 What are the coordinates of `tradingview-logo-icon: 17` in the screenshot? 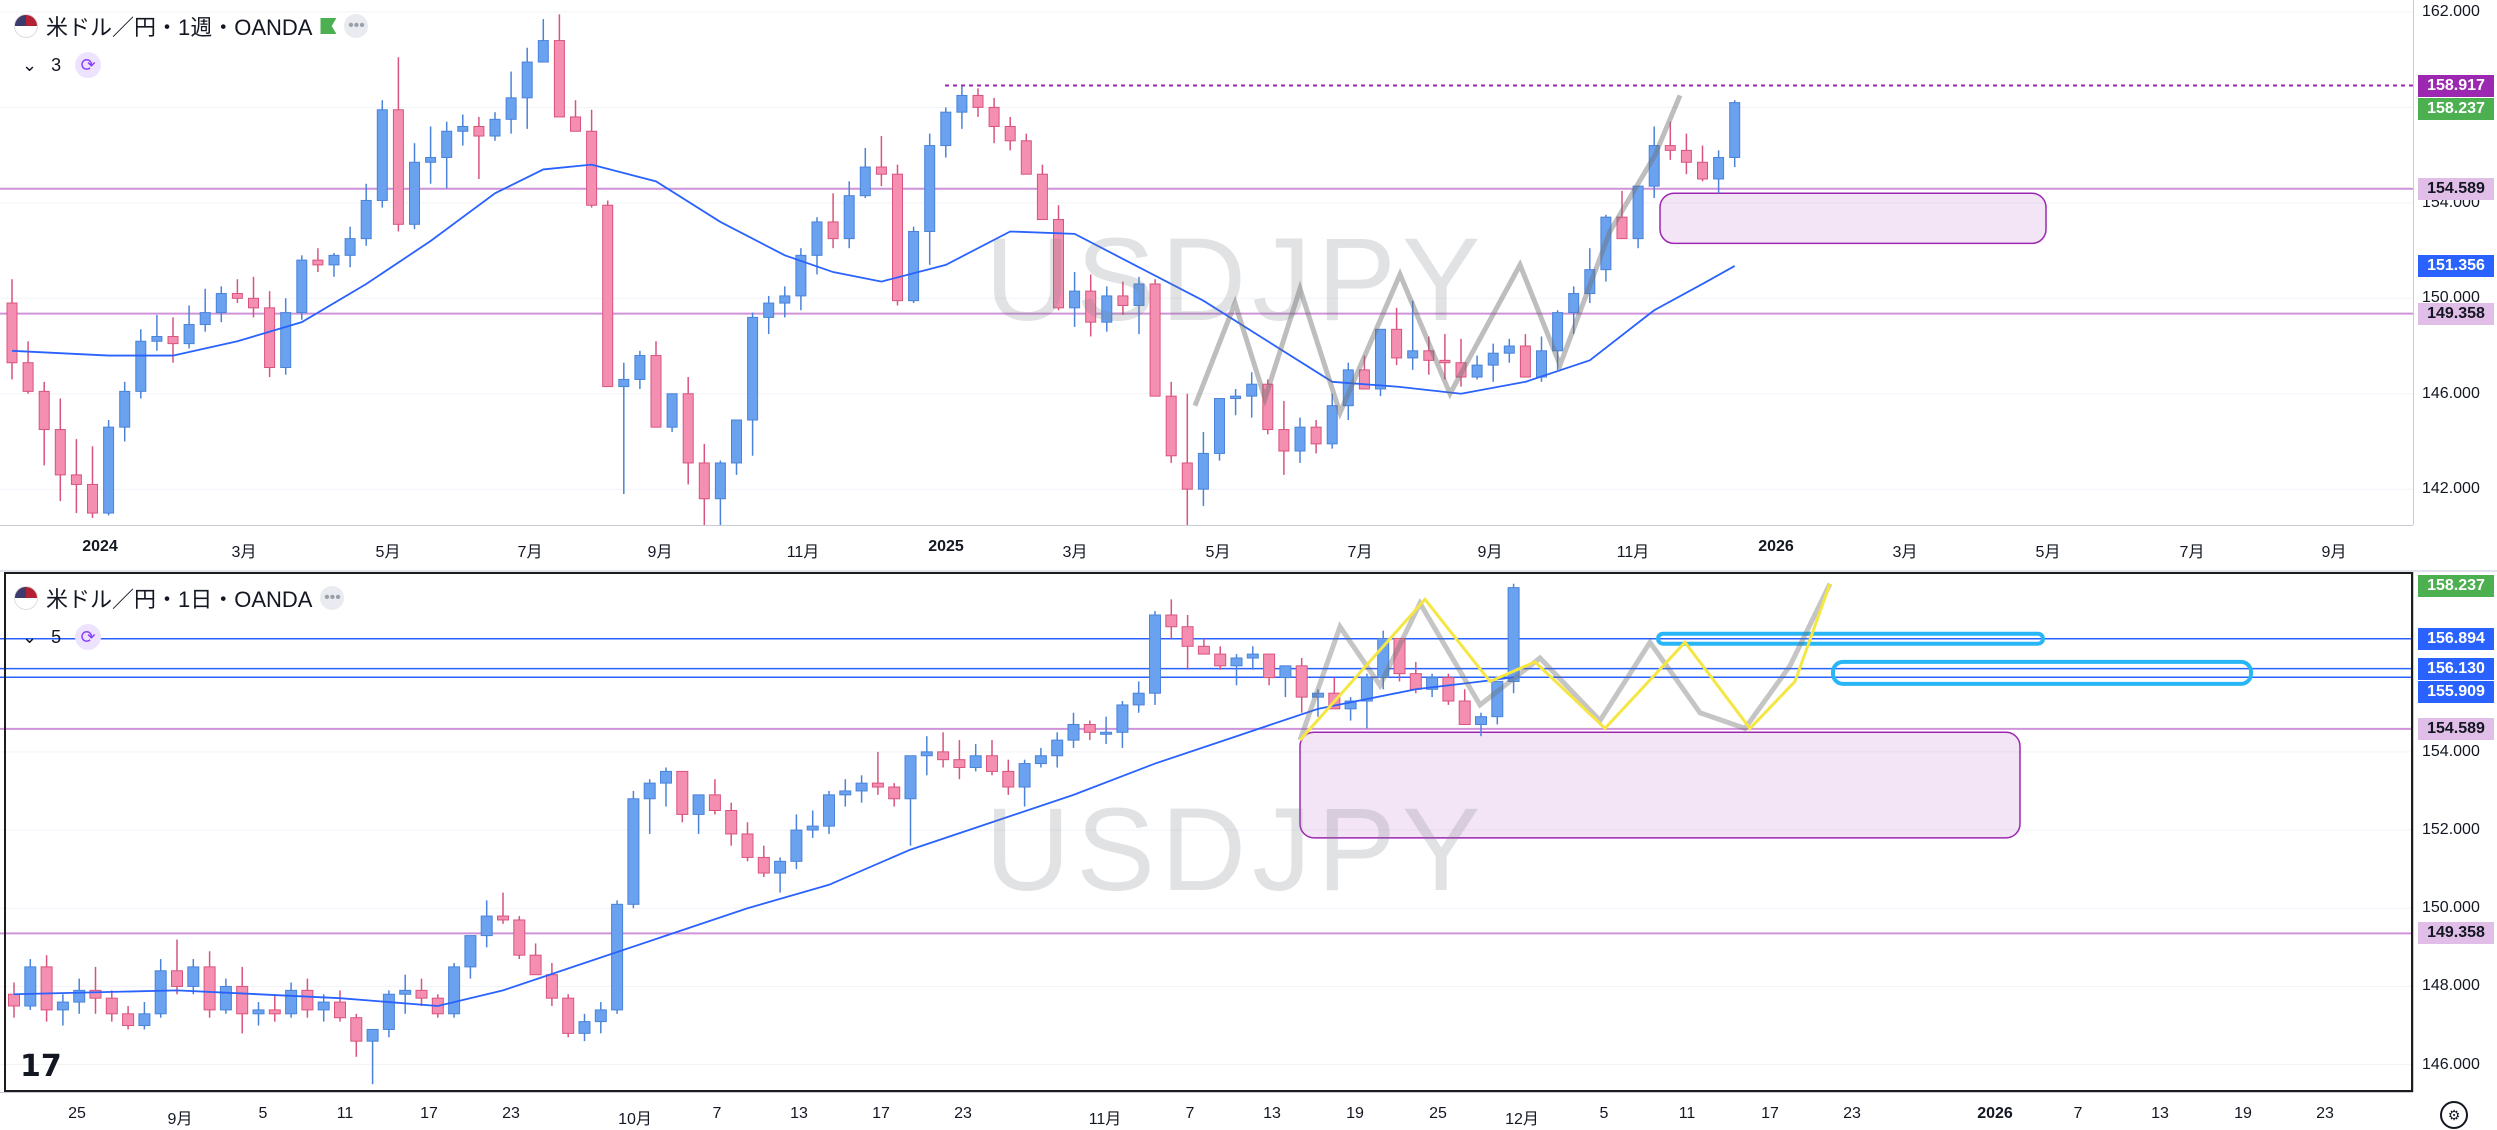 It's located at (41, 1066).